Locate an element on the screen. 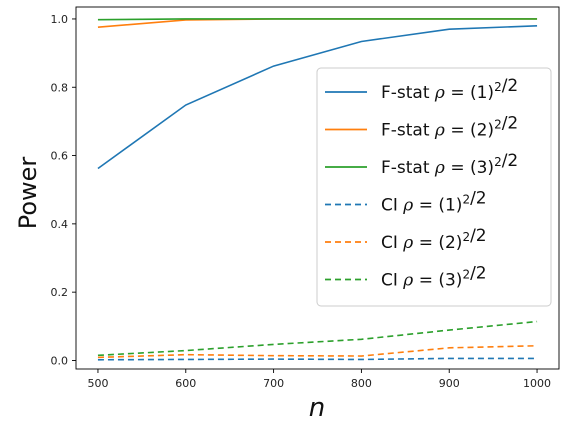 The width and height of the screenshot is (569, 422). legend-label-6: CI ρ = (3)2/2 is located at coordinates (434, 277).